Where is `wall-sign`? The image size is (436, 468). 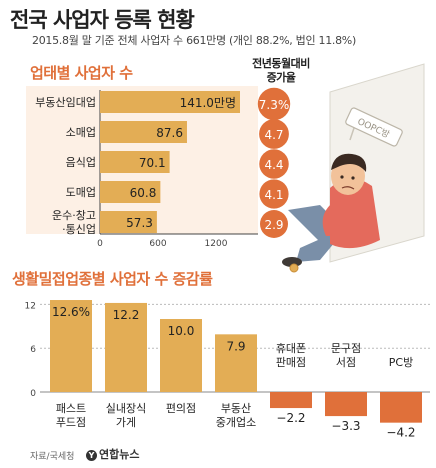 wall-sign is located at coordinates (374, 127).